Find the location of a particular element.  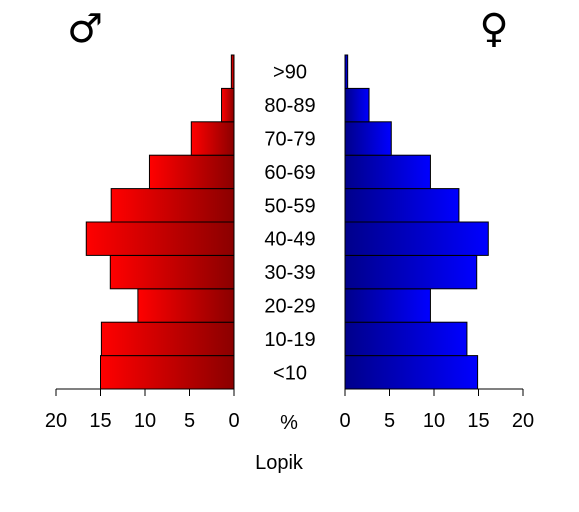

age-group-label: 20-29 is located at coordinates (289, 307).